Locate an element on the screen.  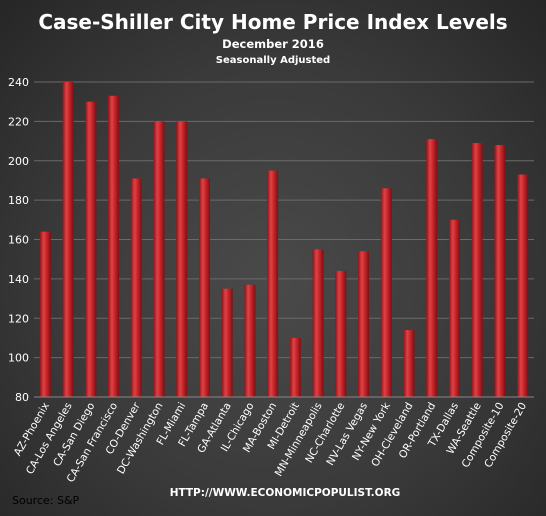
y-axis-ticks: 80 100 120 140 160 180 200 220 240 is located at coordinates (18, 240).